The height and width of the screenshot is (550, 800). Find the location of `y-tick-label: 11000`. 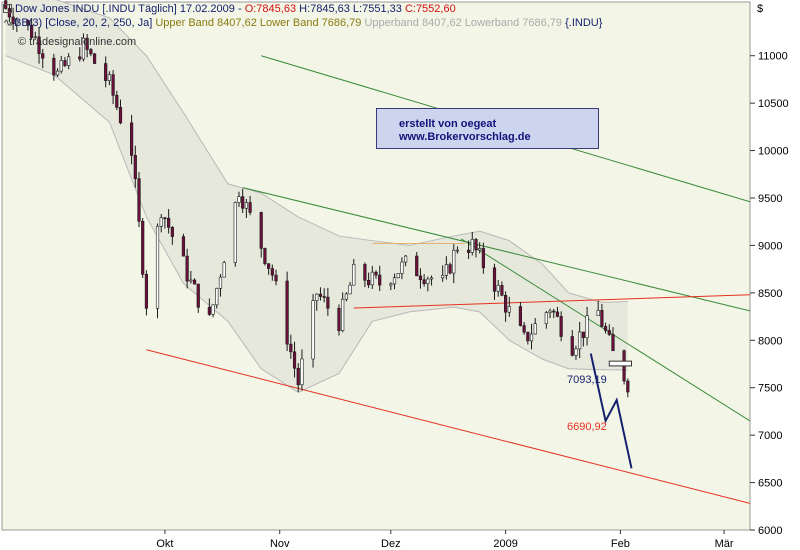

y-tick-label: 11000 is located at coordinates (773, 57).